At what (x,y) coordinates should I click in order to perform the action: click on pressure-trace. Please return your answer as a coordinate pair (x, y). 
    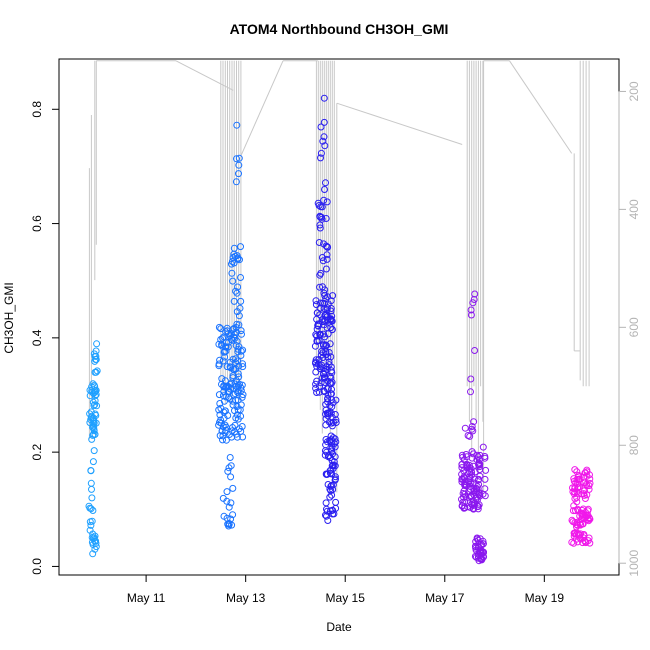
    Looking at the image, I should click on (399, 123).